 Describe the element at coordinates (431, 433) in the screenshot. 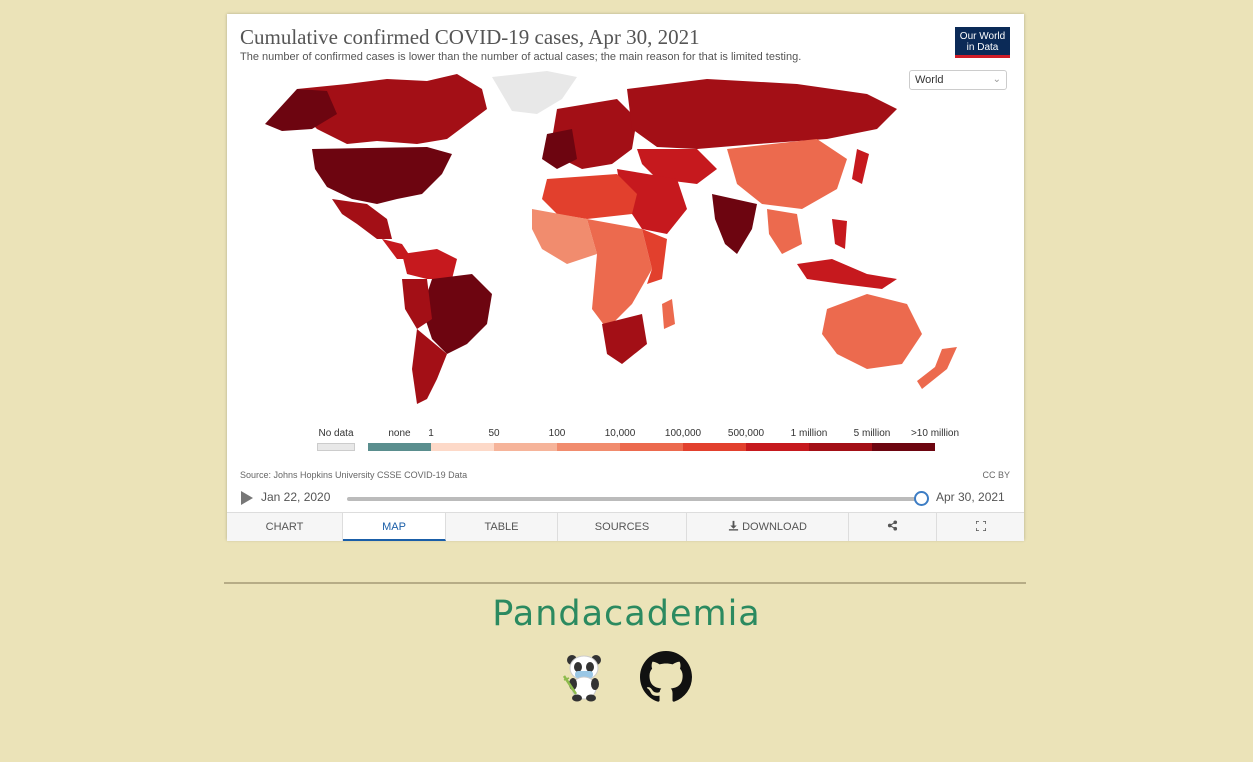

I see `legend-label: 1` at that location.